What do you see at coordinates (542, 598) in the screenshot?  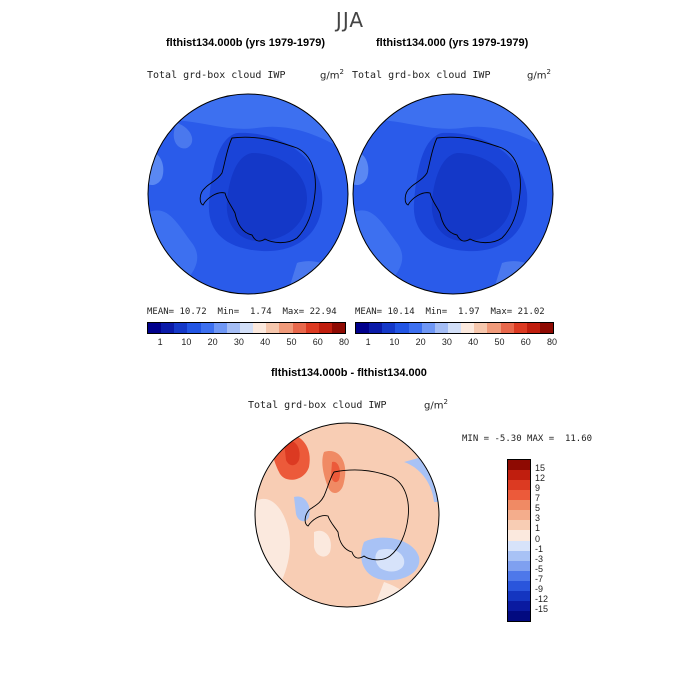 I see `diff-colorbar-tick-label: -12` at bounding box center [542, 598].